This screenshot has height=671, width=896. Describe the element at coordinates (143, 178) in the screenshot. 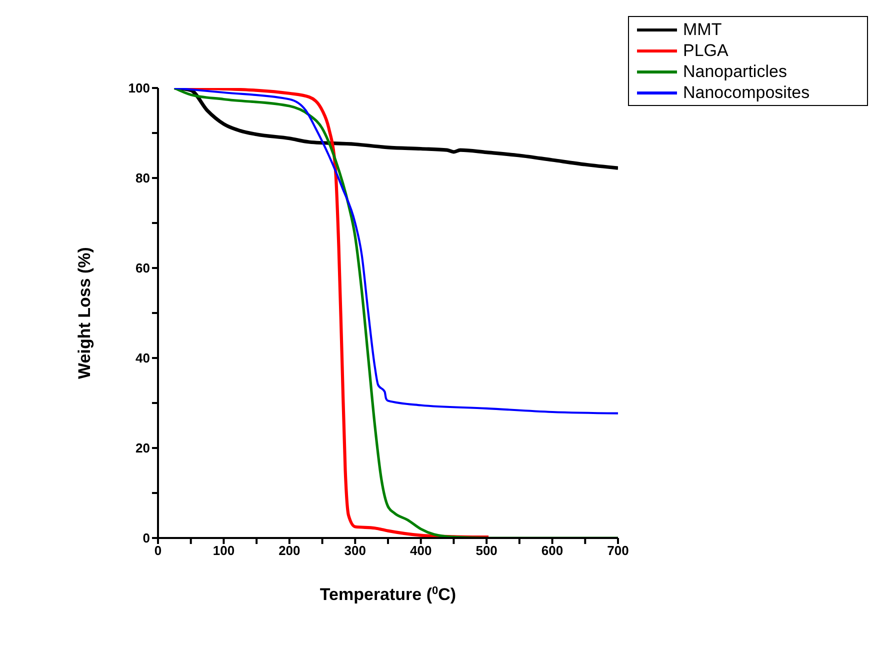

I see `y-tick-label: 80` at that location.